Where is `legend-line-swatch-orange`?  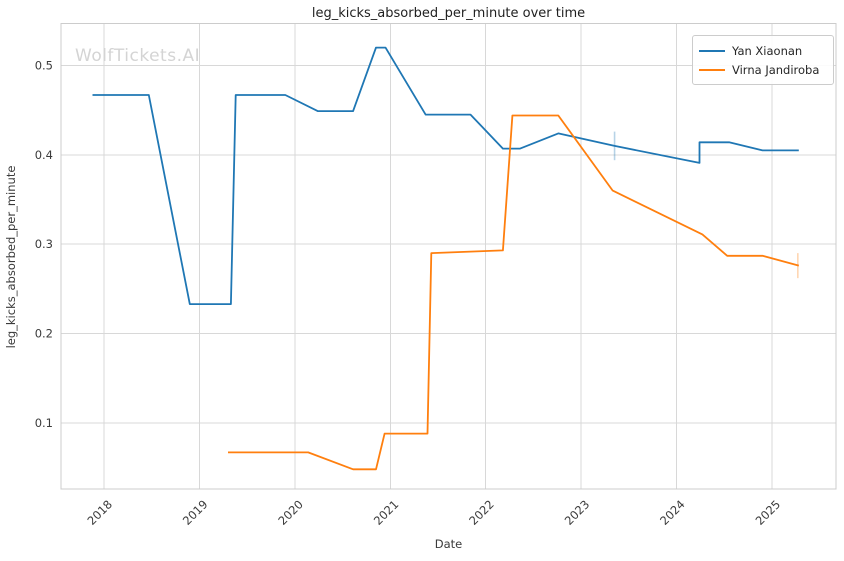 legend-line-swatch-orange is located at coordinates (712, 69).